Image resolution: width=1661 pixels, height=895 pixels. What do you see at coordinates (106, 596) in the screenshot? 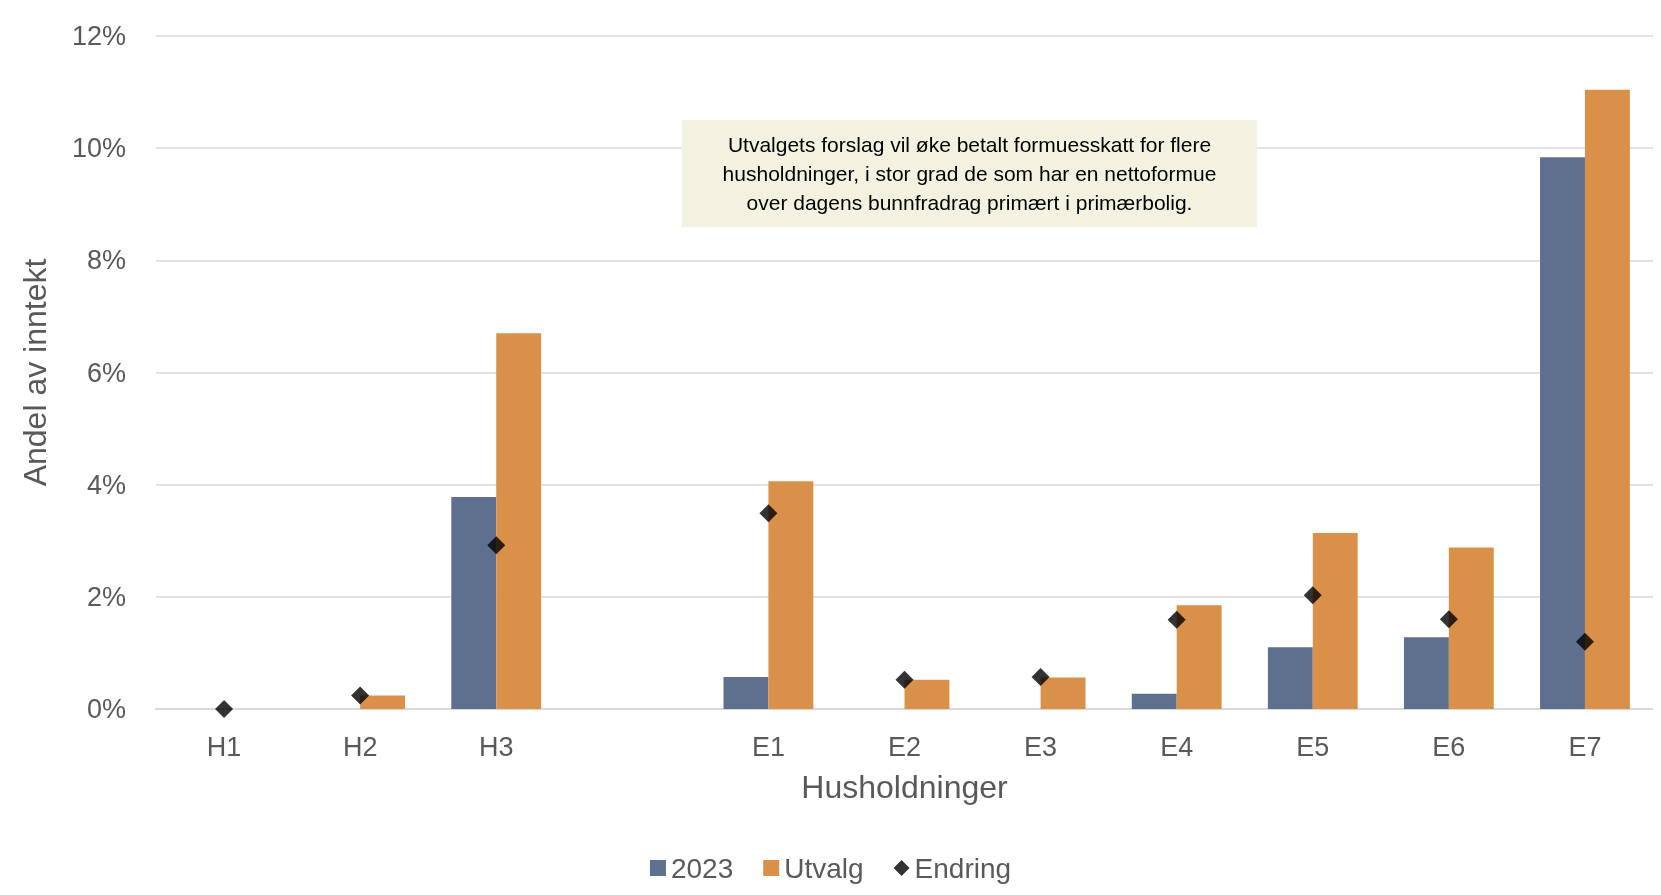
I see `y-tick-label: 2%` at bounding box center [106, 596].